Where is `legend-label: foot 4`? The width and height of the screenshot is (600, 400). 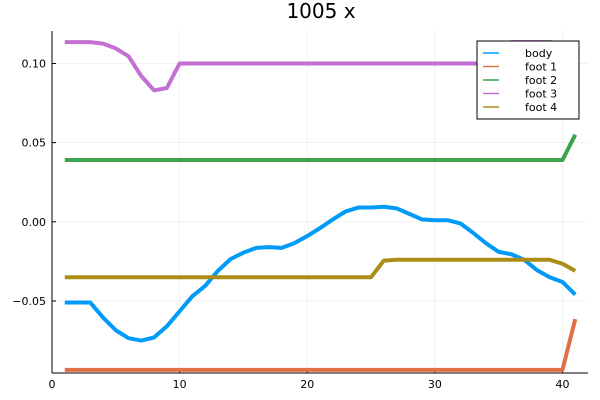 legend-label: foot 4 is located at coordinates (541, 107).